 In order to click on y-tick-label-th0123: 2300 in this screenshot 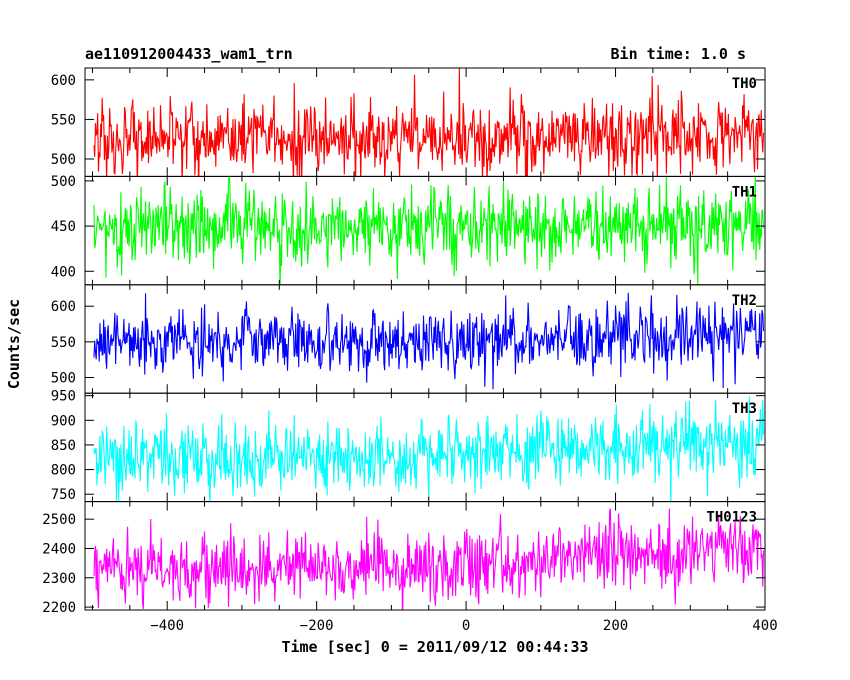, I will do `click(59, 579)`.